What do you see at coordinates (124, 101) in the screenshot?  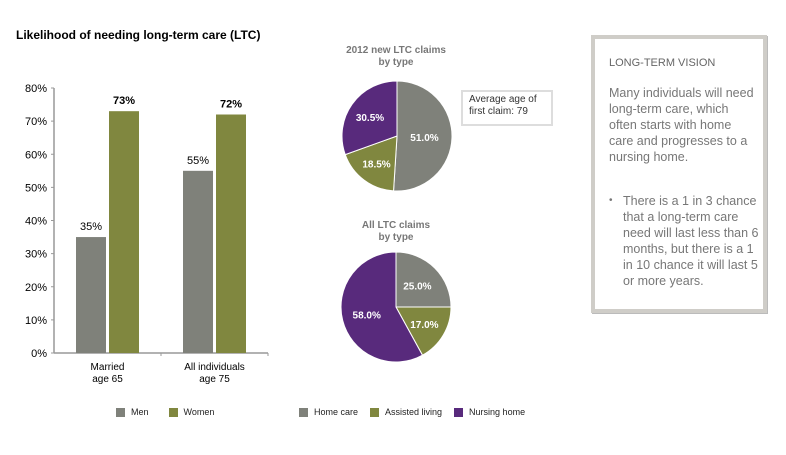 I see `bar-data-label: 73%` at bounding box center [124, 101].